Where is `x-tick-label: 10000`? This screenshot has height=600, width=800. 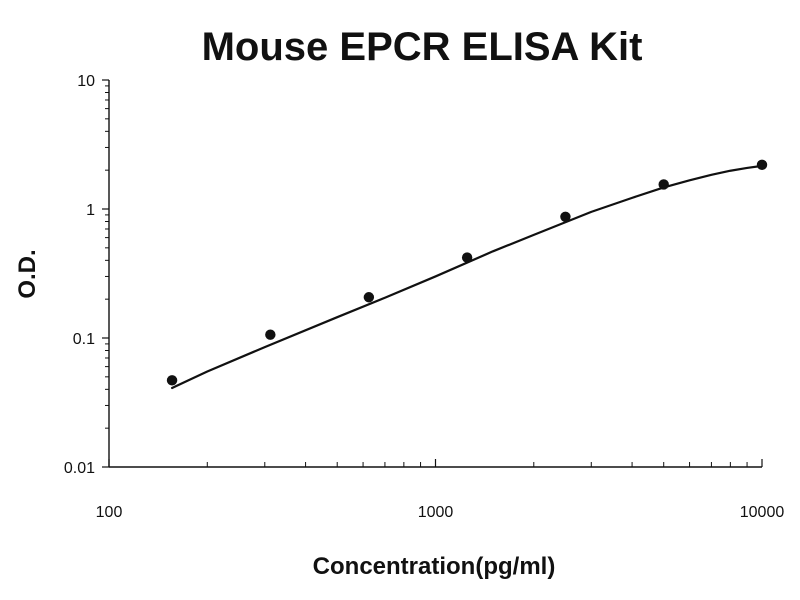
x-tick-label: 10000 is located at coordinates (762, 512).